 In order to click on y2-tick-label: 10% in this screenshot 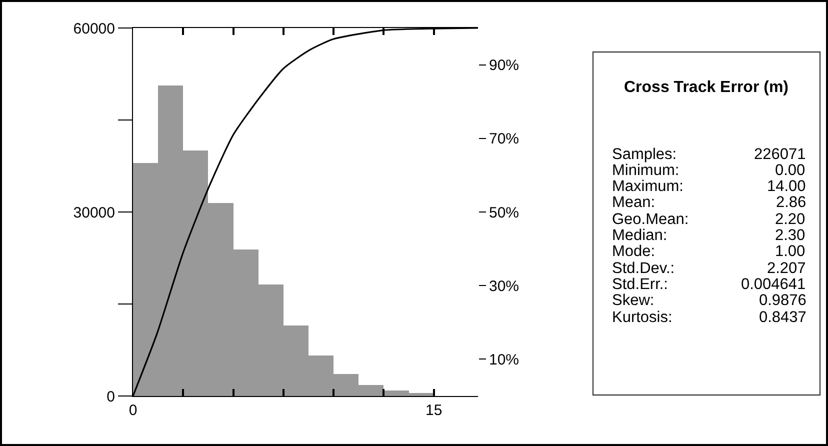, I will do `click(504, 359)`.